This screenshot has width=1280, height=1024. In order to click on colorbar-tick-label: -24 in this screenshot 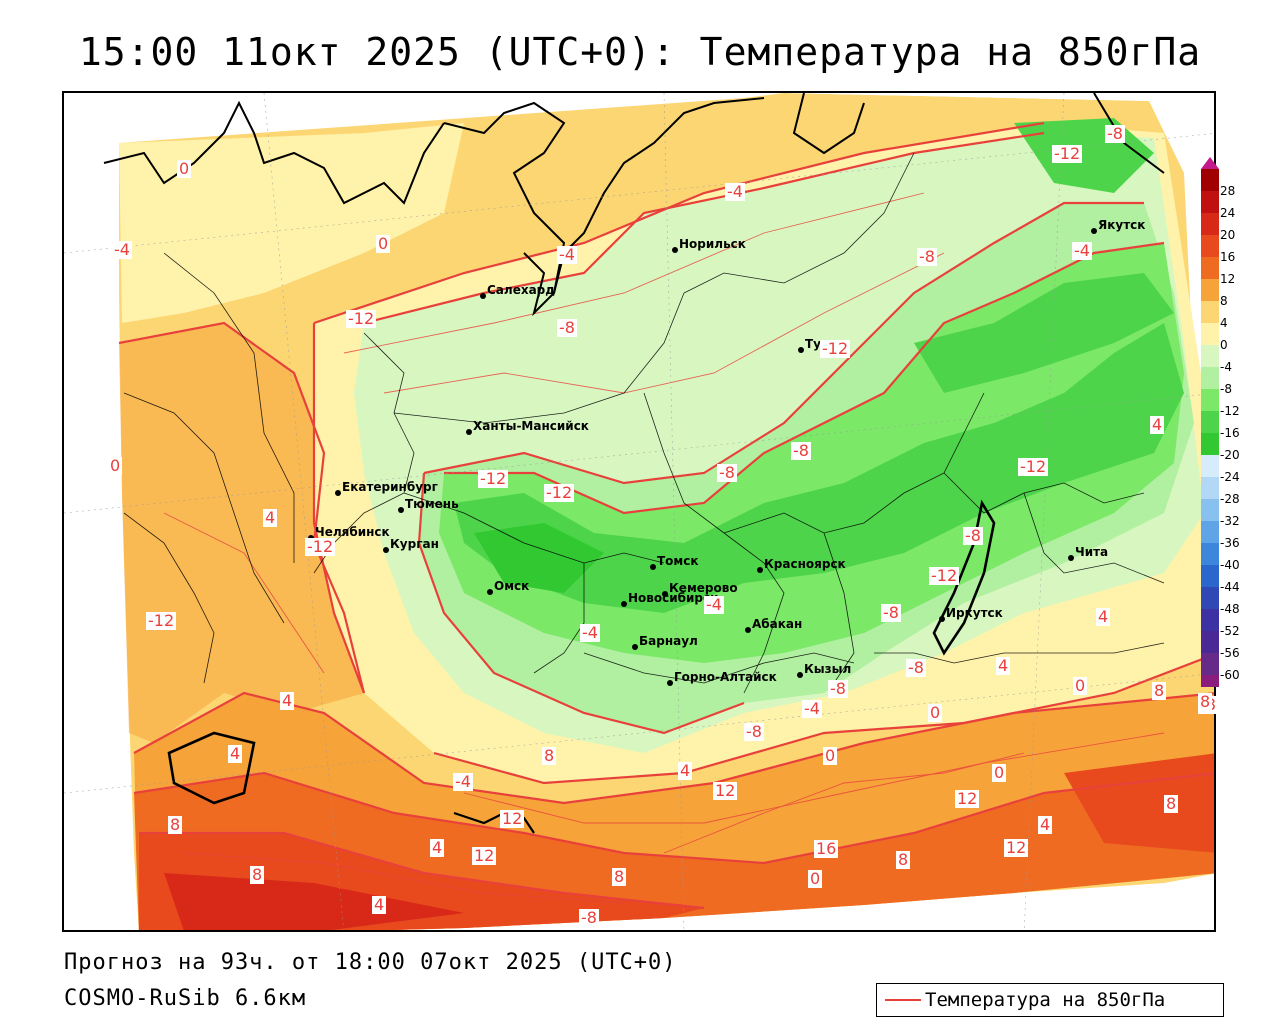, I will do `click(1230, 477)`.